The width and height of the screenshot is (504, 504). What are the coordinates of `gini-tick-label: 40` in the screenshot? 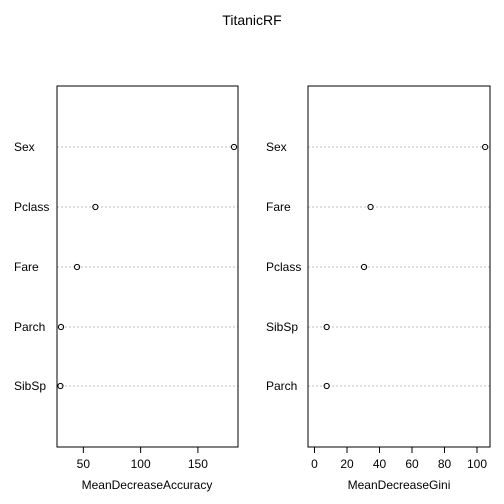 It's located at (380, 464).